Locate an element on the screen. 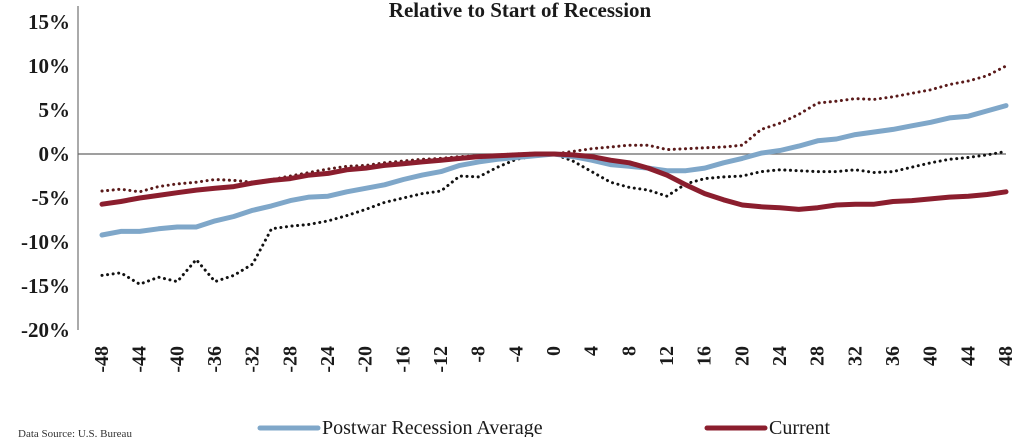  series-line-current is located at coordinates (554, 181).